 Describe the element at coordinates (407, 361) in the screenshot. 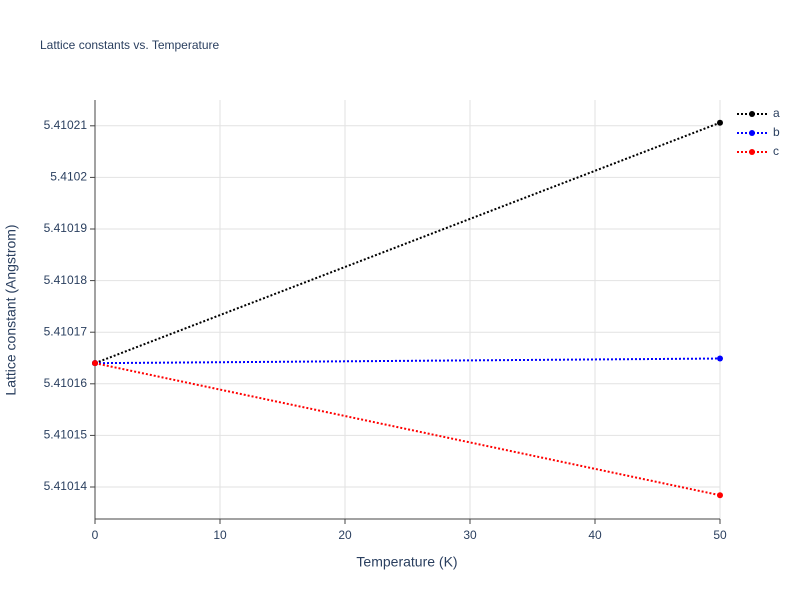

I see `series-line` at that location.